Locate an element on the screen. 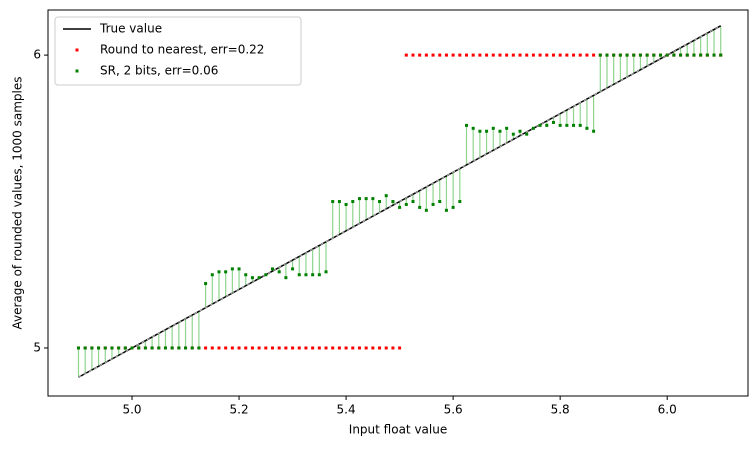 The image size is (755, 452). x-tick-label: 5.0 is located at coordinates (131, 410).